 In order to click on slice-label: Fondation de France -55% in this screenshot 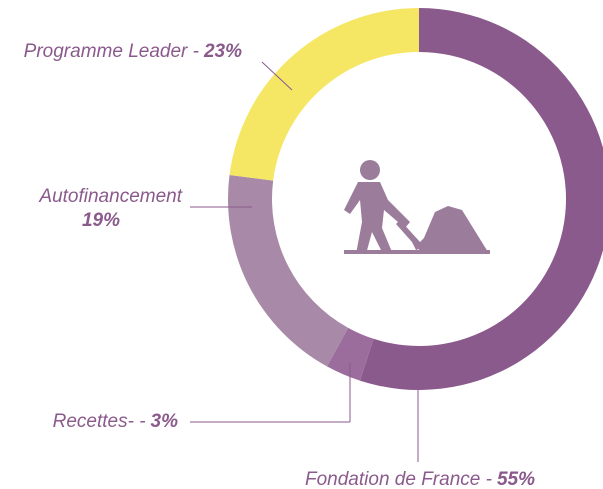, I will do `click(420, 479)`.